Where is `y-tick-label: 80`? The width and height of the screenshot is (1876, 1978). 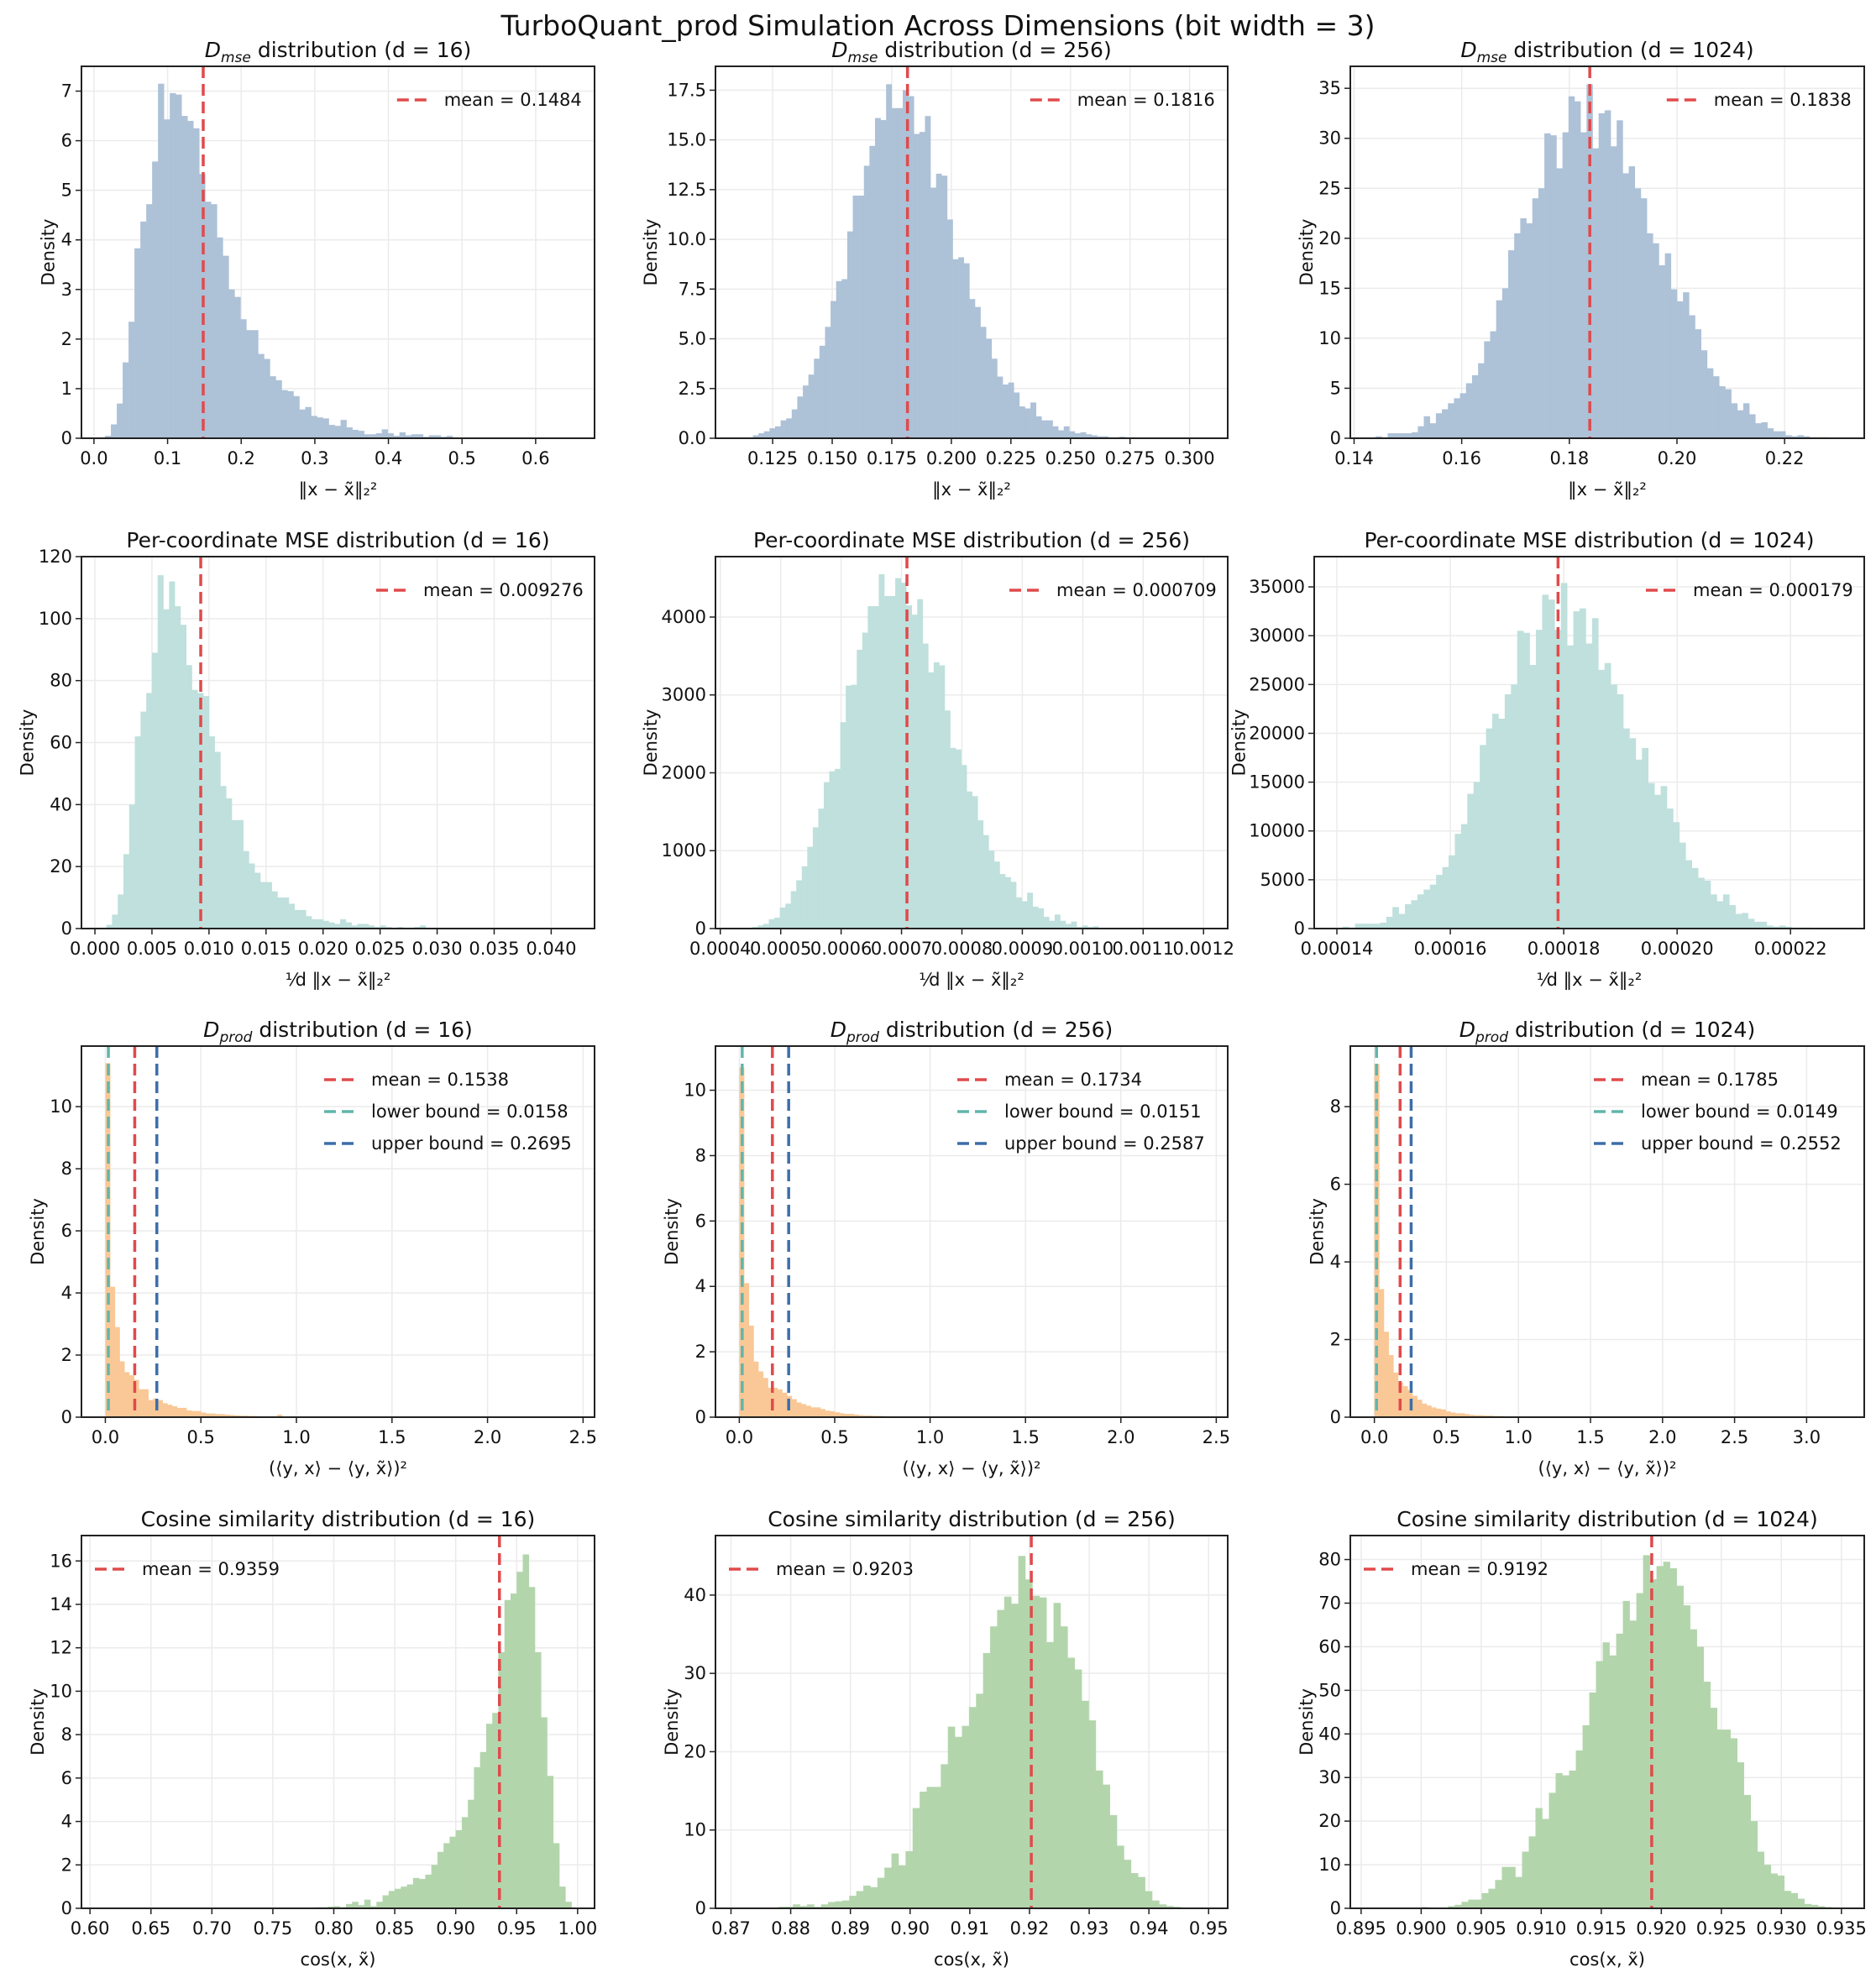
y-tick-label: 80 is located at coordinates (1330, 1560).